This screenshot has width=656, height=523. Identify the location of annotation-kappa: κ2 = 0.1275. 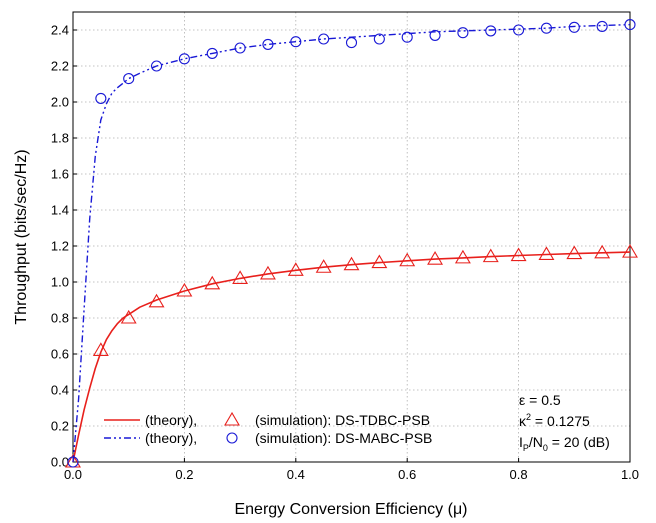
(554, 420).